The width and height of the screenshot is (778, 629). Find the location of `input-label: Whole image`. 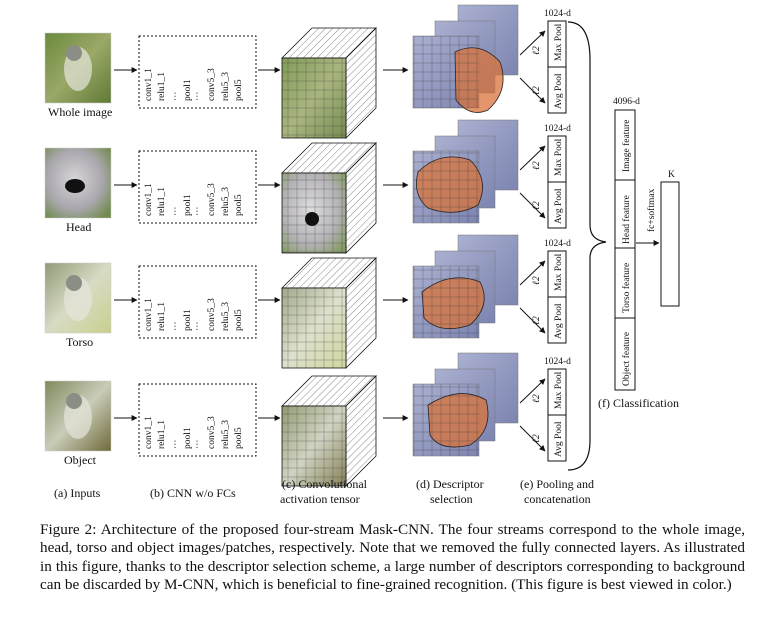

input-label: Whole image is located at coordinates (80, 112).